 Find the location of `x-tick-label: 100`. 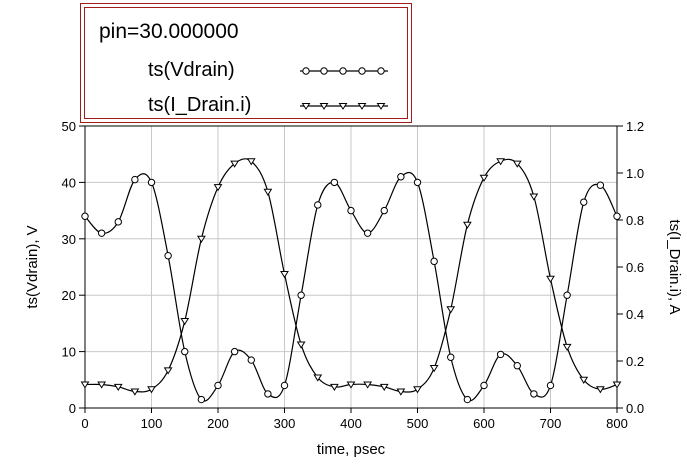

x-tick-label: 100 is located at coordinates (152, 423).